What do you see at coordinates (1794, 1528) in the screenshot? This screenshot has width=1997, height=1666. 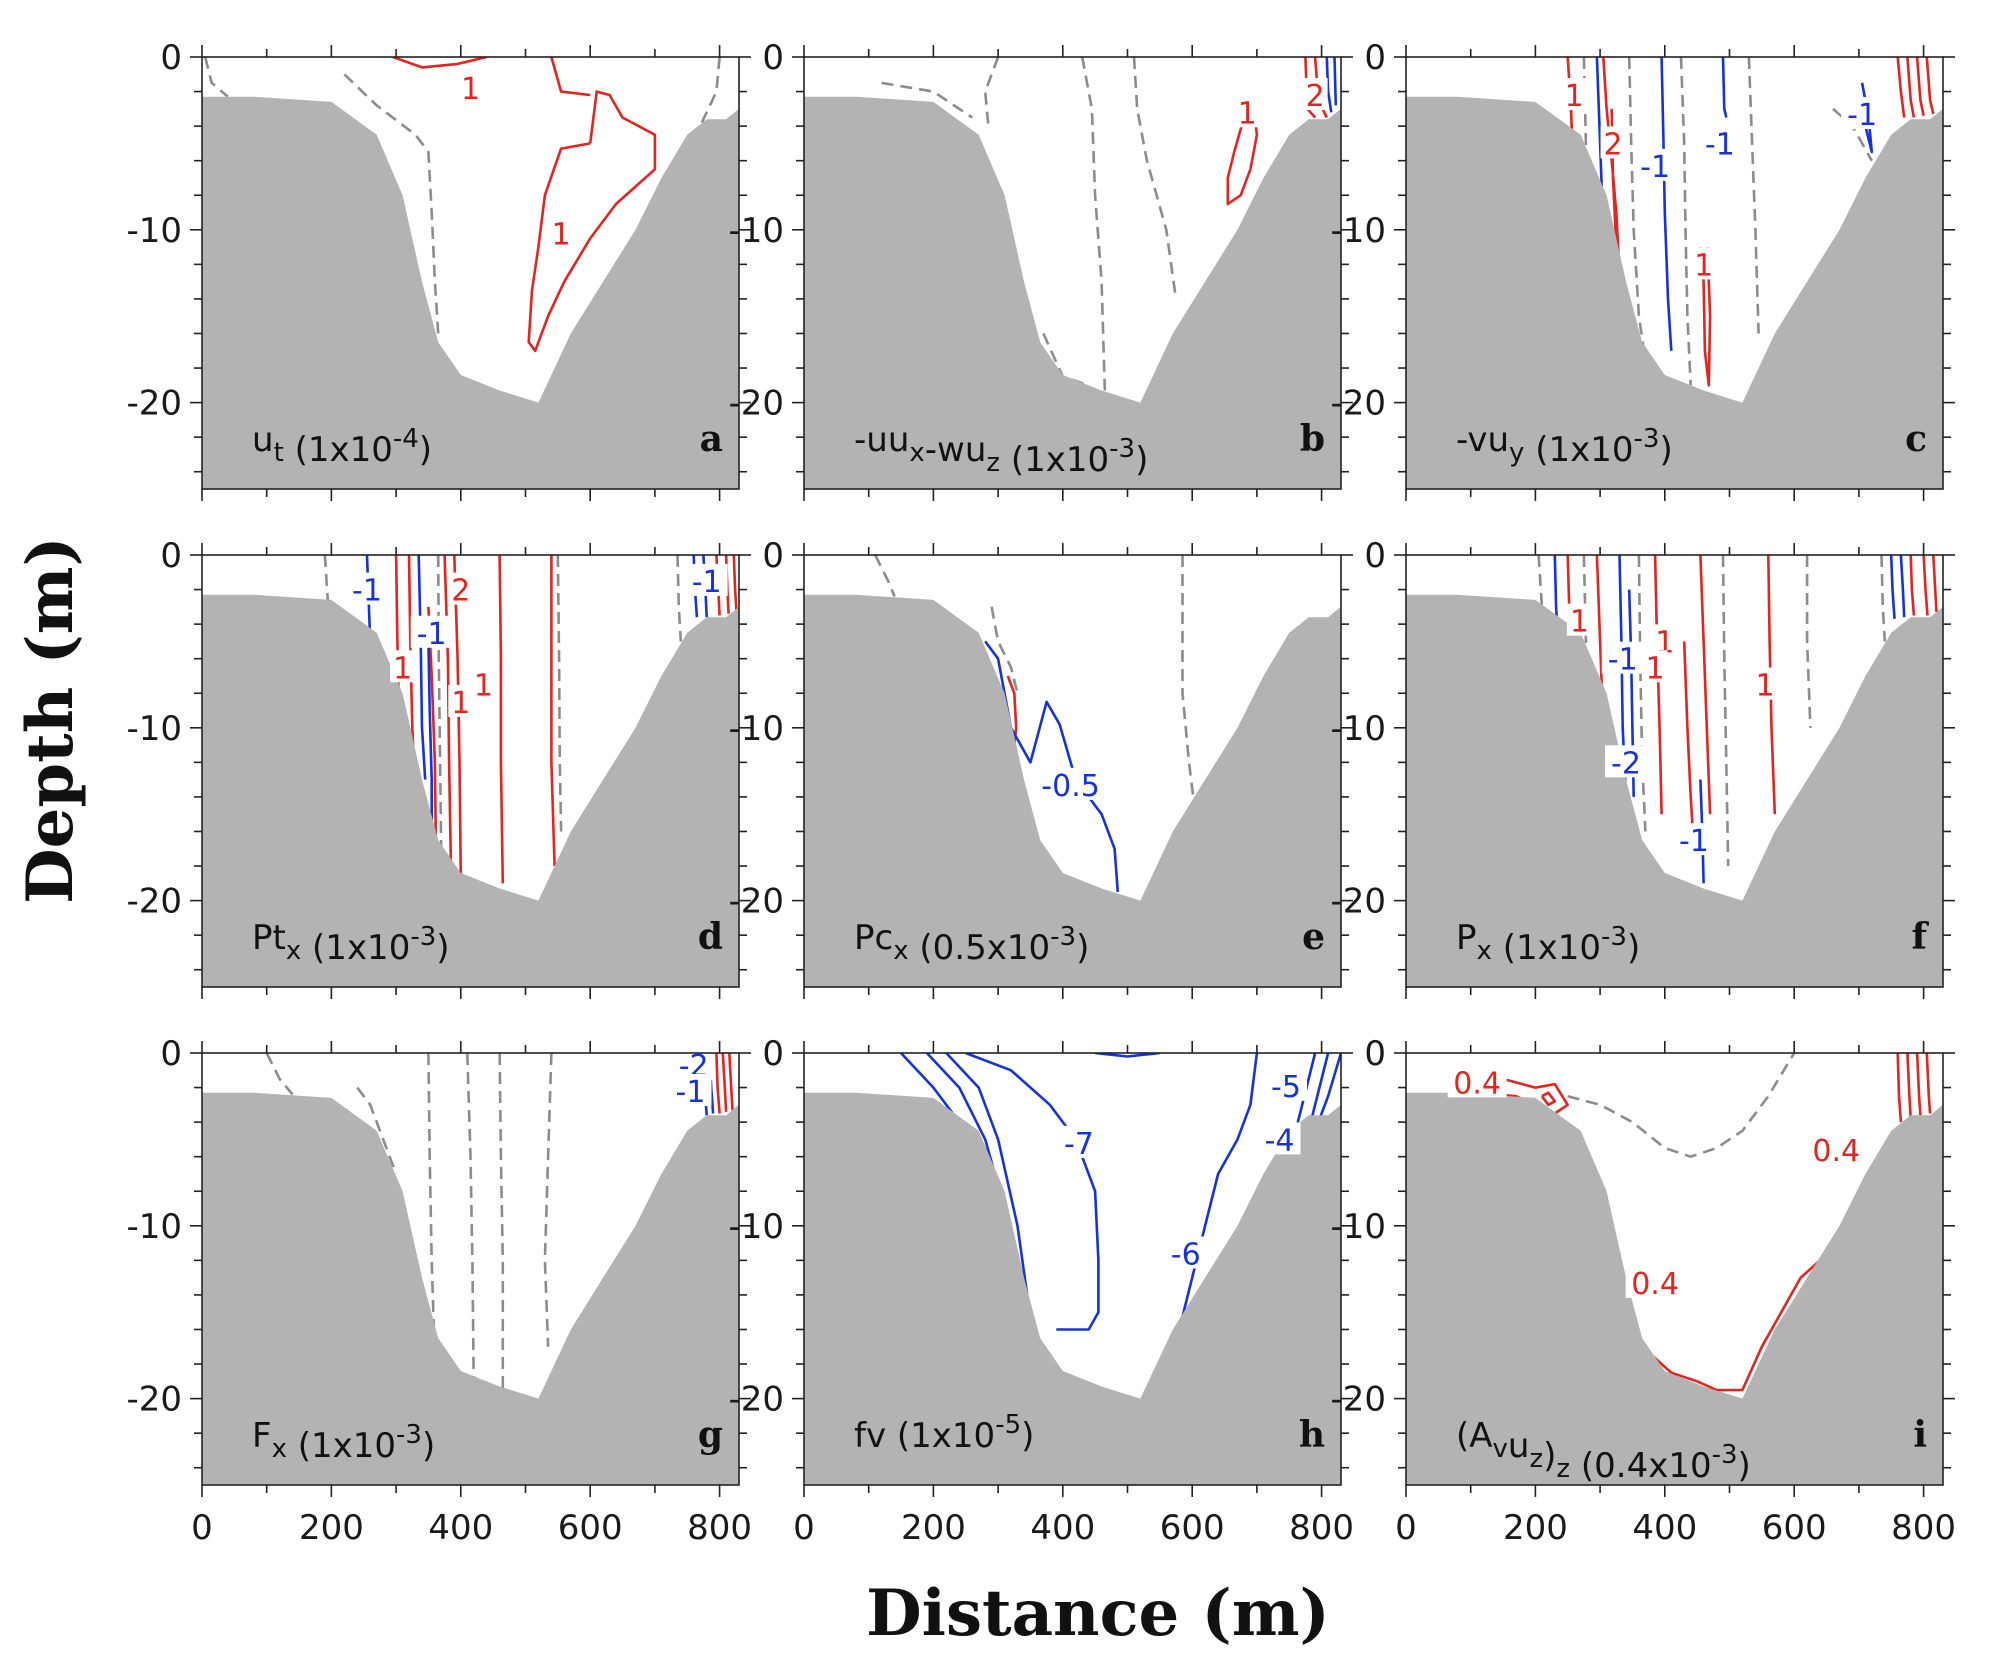 I see `x-tick-label: 600` at bounding box center [1794, 1528].